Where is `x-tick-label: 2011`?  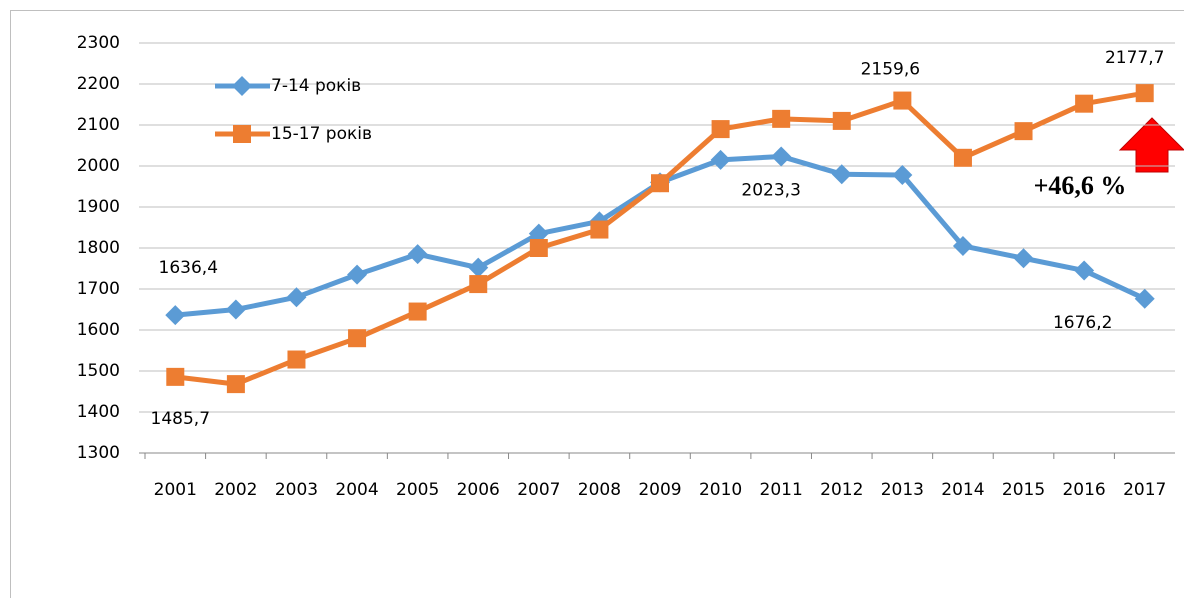
x-tick-label: 2011 is located at coordinates (781, 490).